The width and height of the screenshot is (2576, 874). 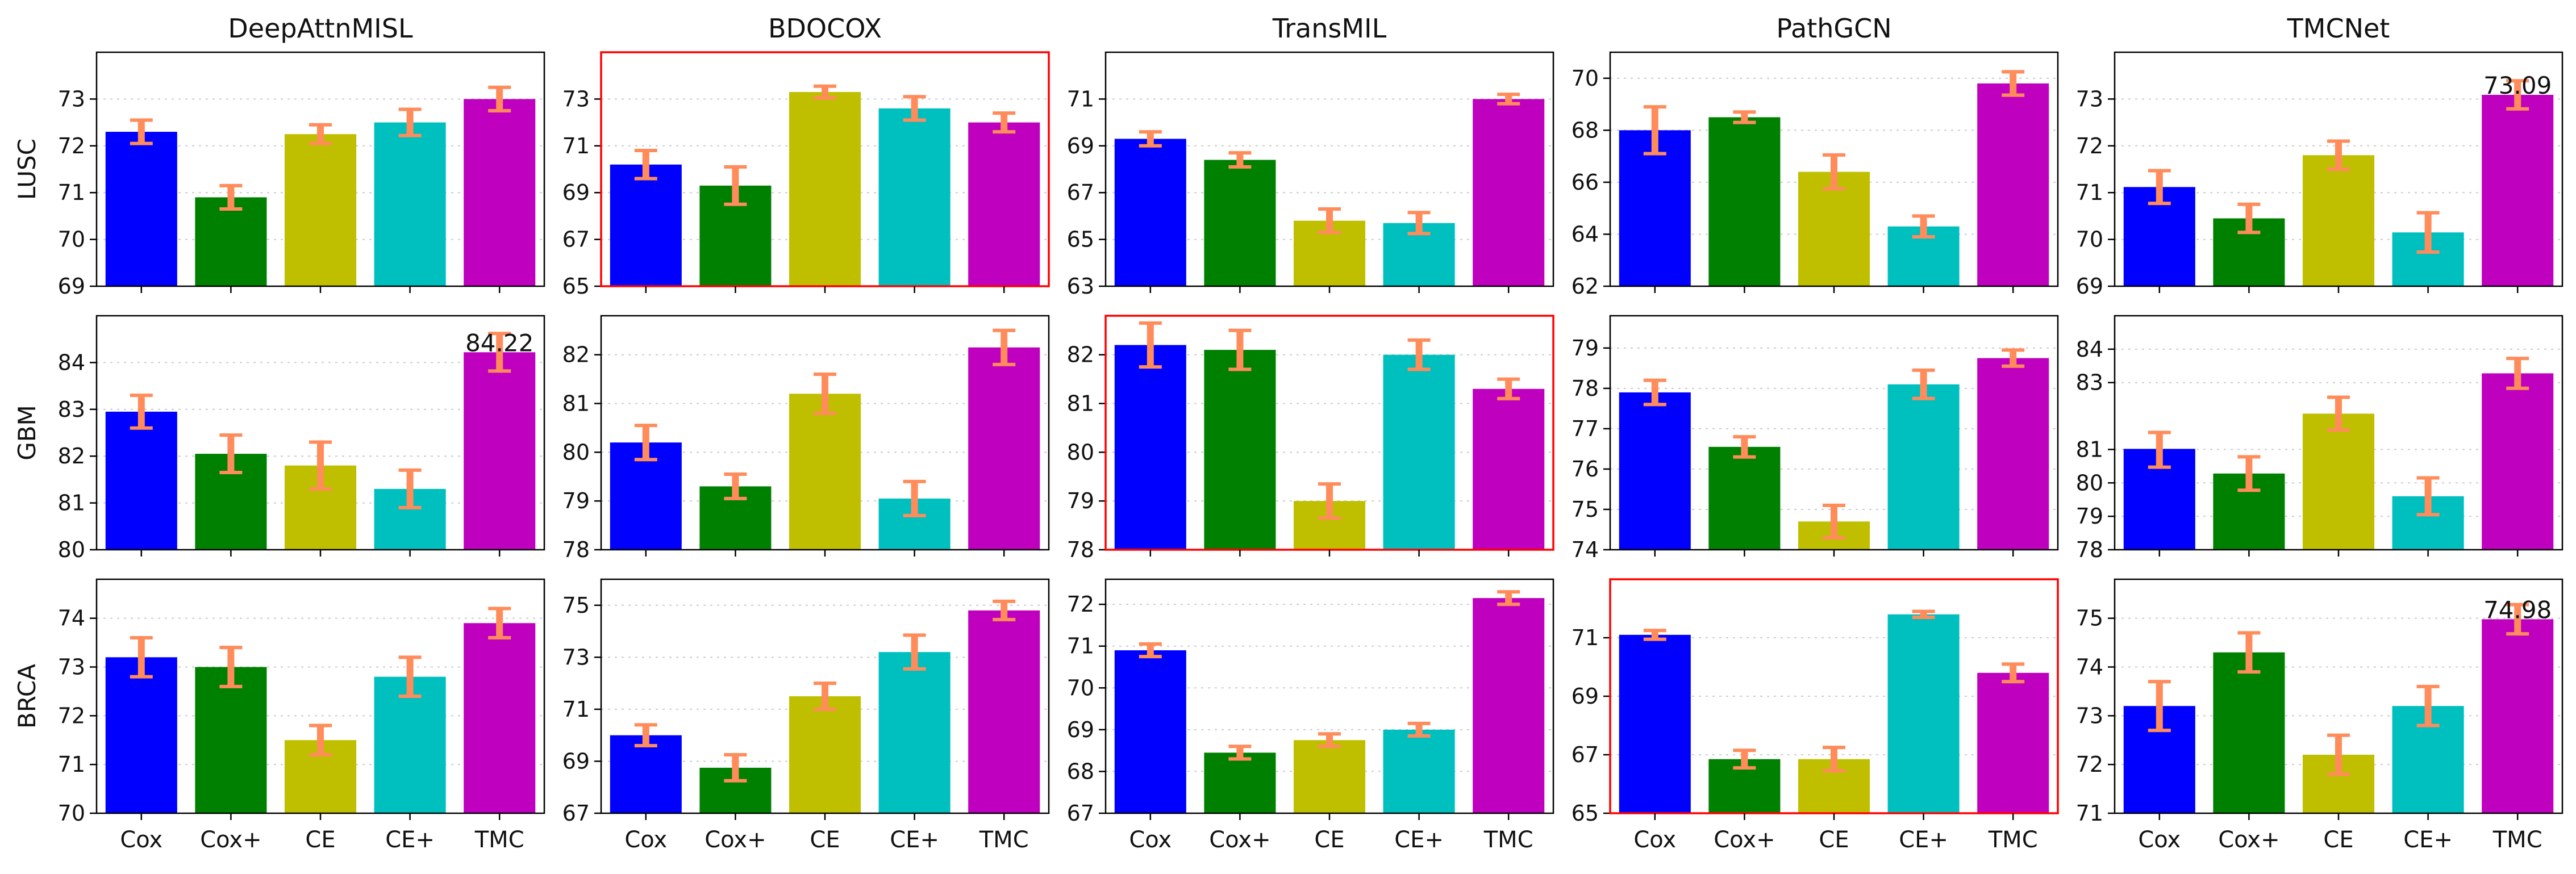 What do you see at coordinates (2518, 716) in the screenshot?
I see `panel-brca-tmcnet-bar-tmc` at bounding box center [2518, 716].